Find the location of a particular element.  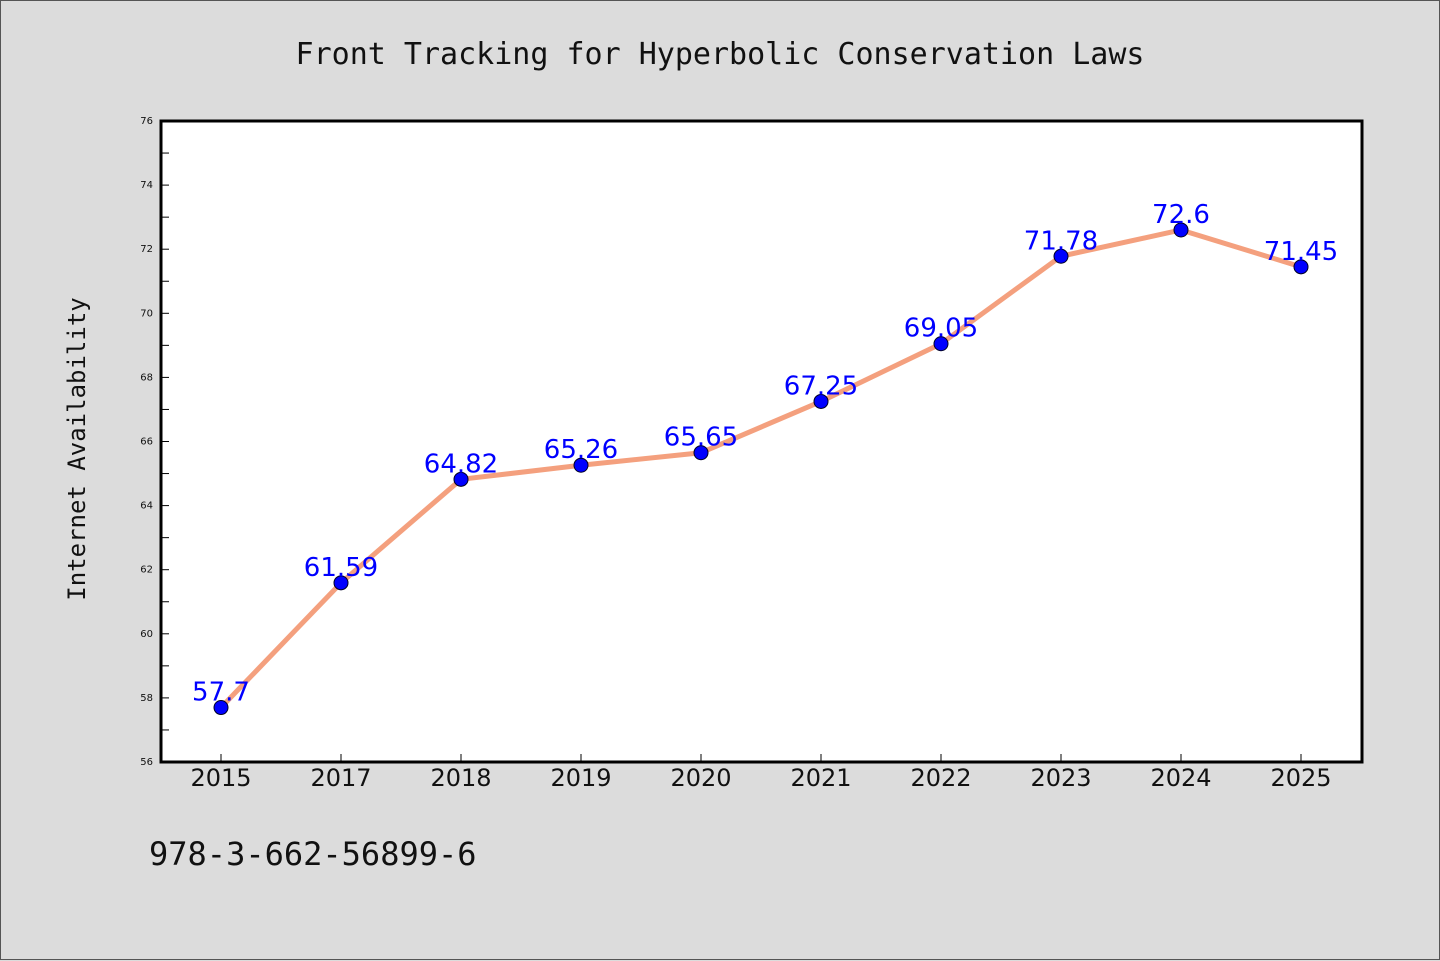

data-label: 69.05 is located at coordinates (941, 329).